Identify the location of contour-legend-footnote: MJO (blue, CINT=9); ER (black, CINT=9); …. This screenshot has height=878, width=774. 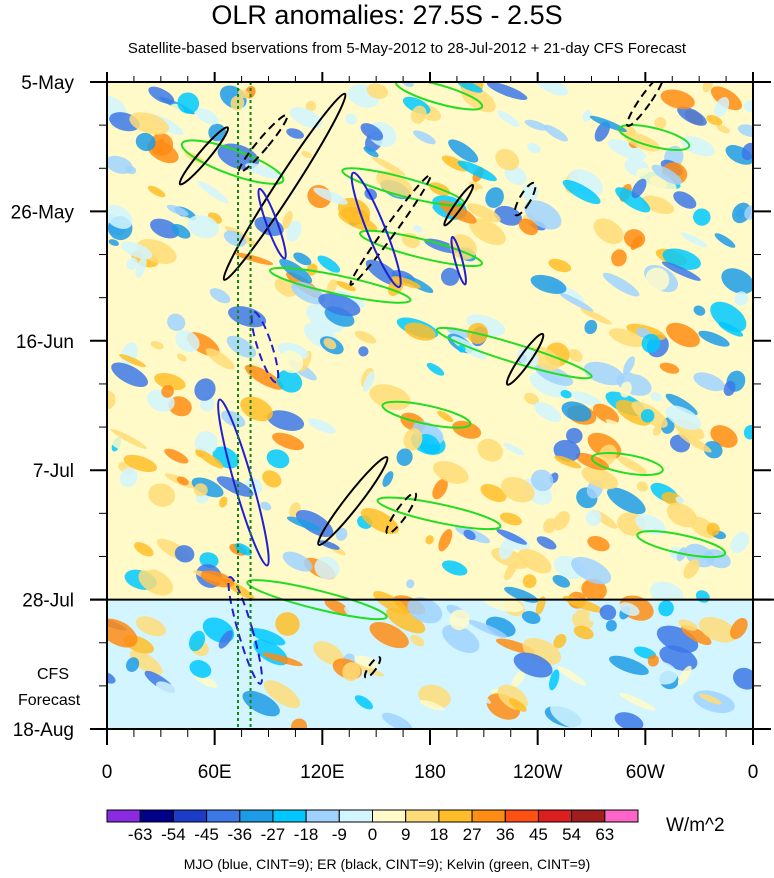
(387, 864).